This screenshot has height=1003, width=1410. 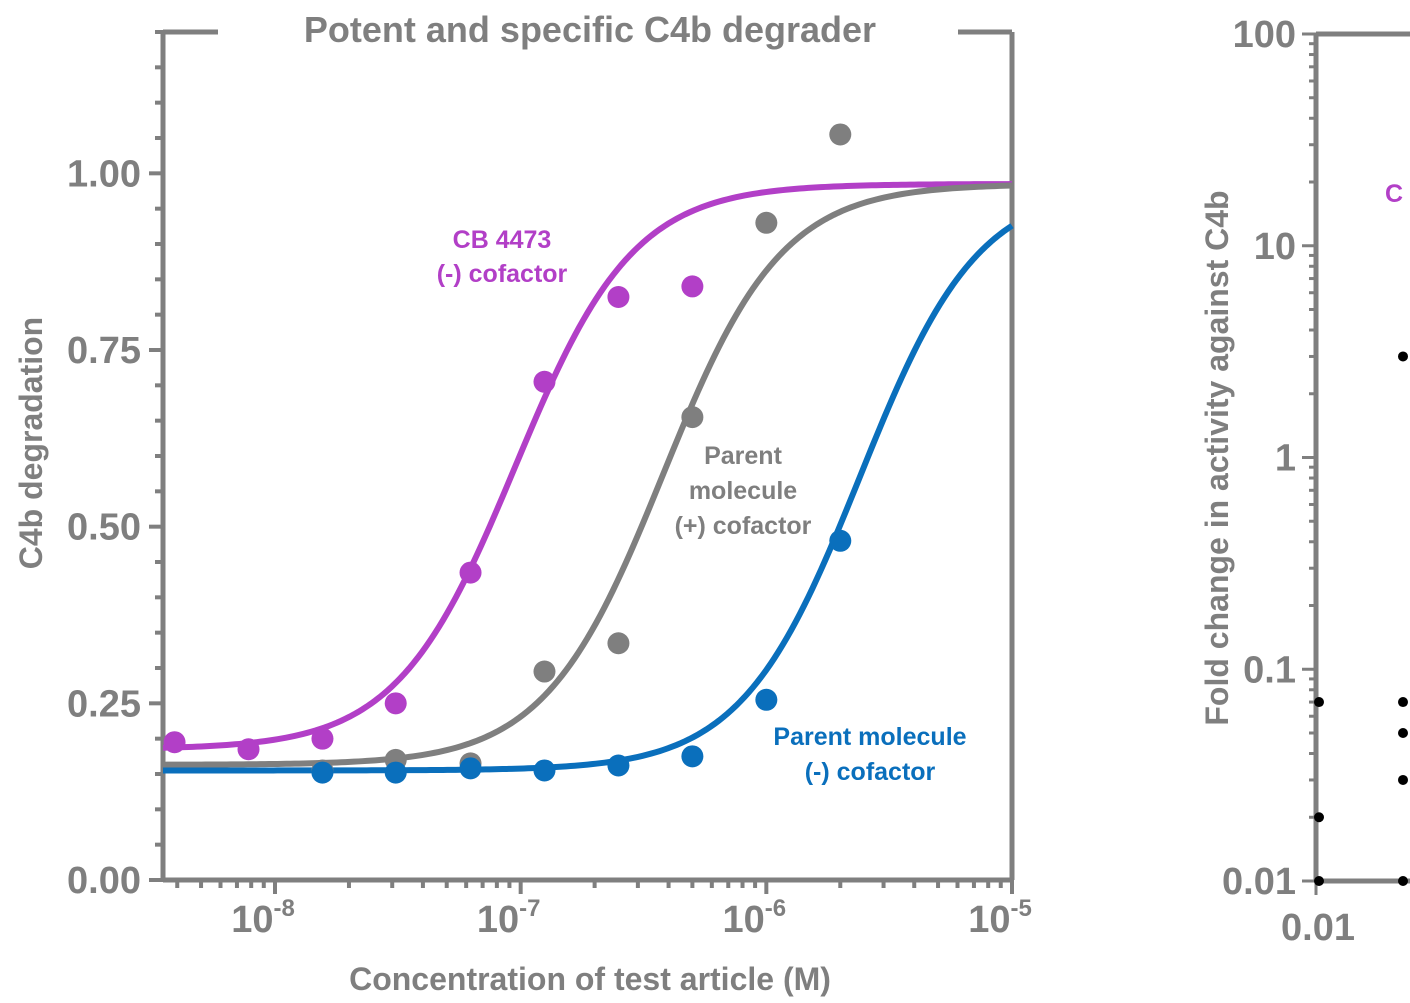 I want to click on series-label-cb4473: CB 4473 (-) cofactor, so click(x=502, y=257).